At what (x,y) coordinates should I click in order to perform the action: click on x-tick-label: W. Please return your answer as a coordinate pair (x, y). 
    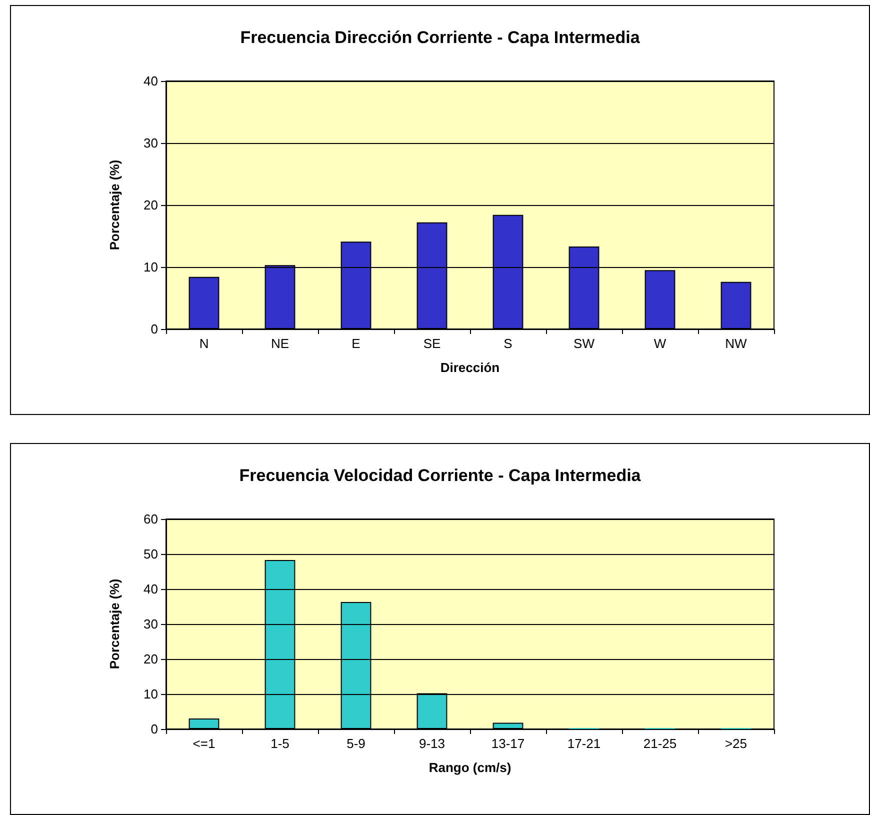
    Looking at the image, I should click on (660, 343).